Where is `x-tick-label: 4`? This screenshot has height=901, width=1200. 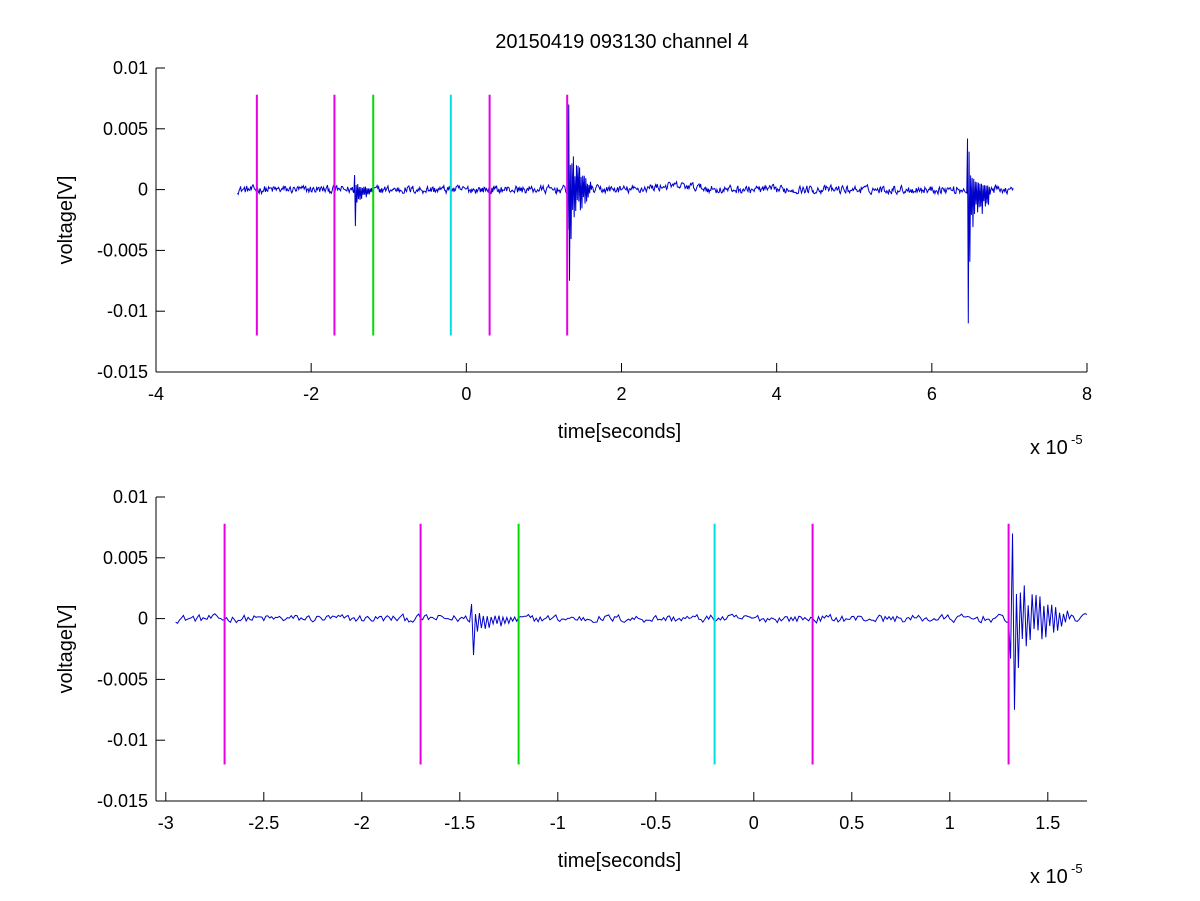
x-tick-label: 4 is located at coordinates (777, 394).